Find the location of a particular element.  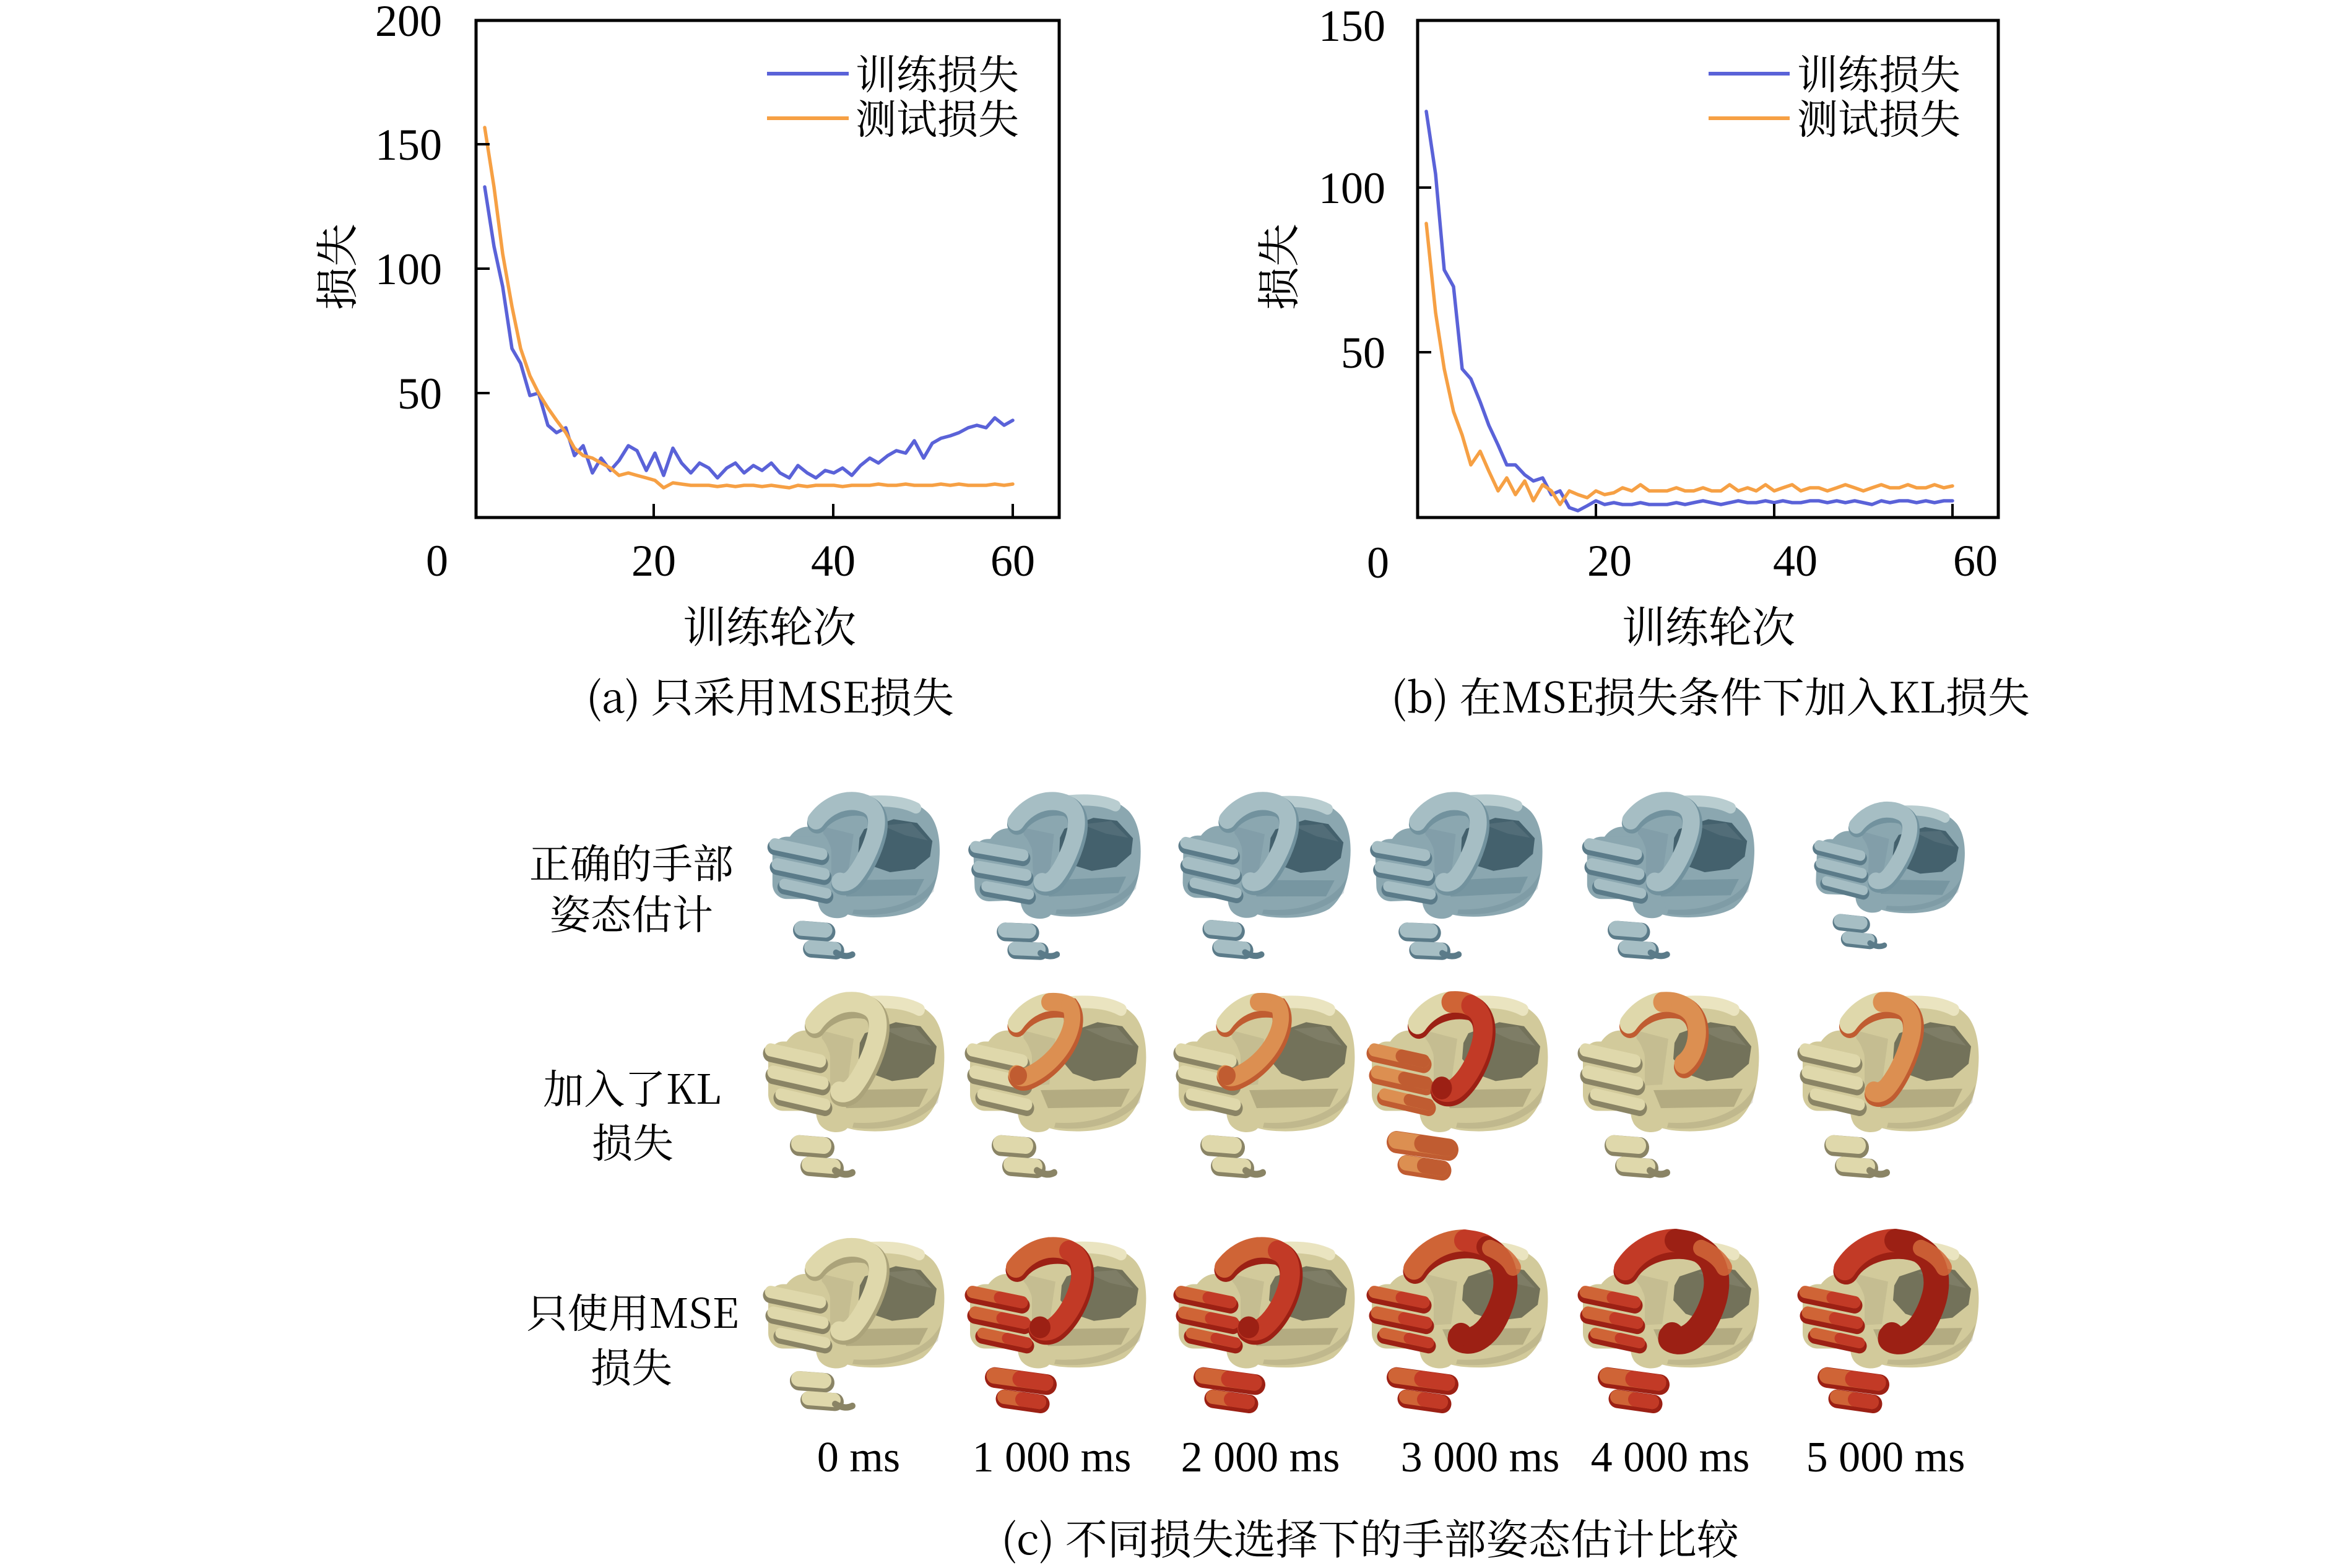

svg-text: 5 000 ms is located at coordinates (1885, 1457).